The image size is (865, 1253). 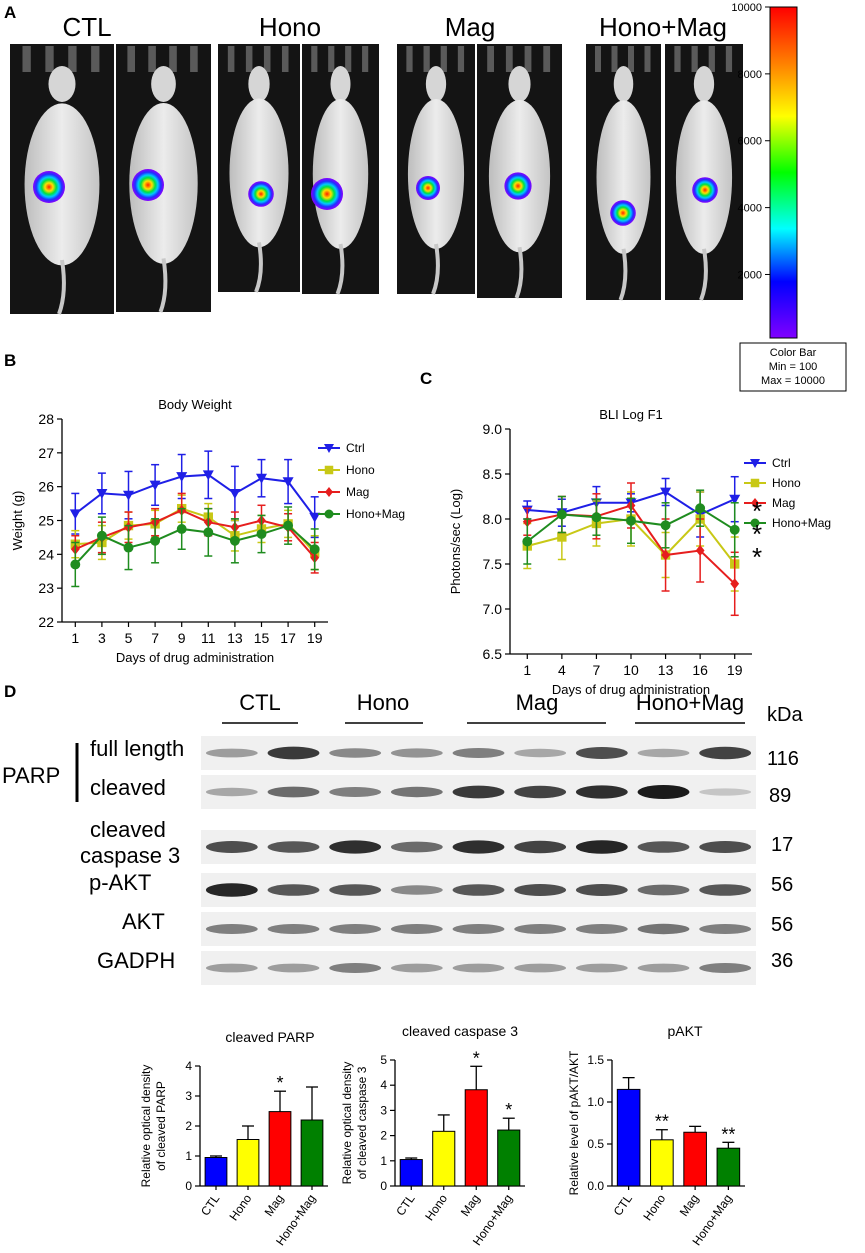 What do you see at coordinates (595, 1144) in the screenshot?
I see `y-tick-label: 0.5` at bounding box center [595, 1144].